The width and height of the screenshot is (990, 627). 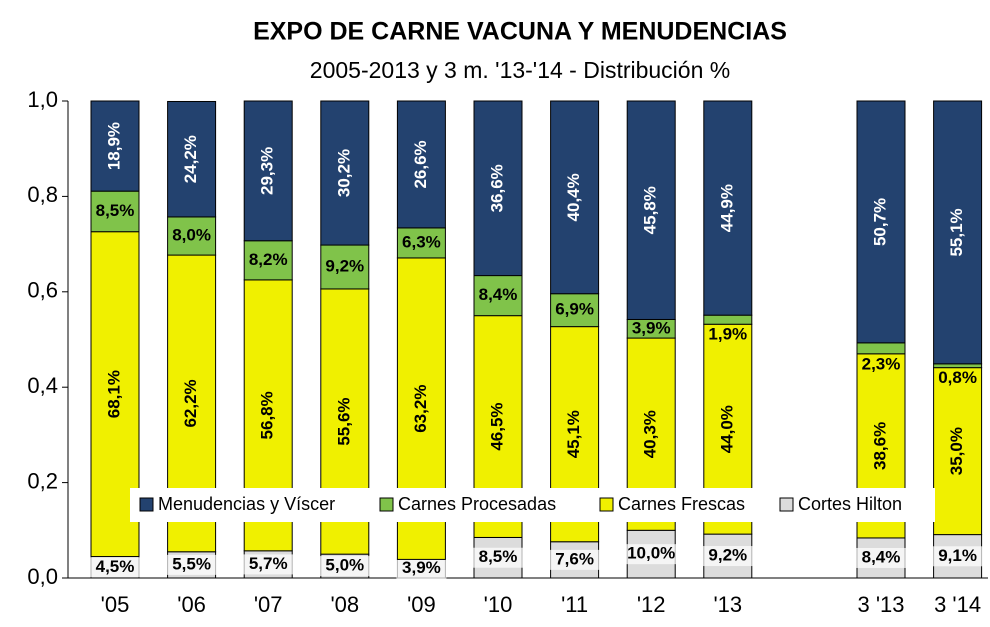 What do you see at coordinates (727, 334) in the screenshot?
I see `data-label: 1,9%` at bounding box center [727, 334].